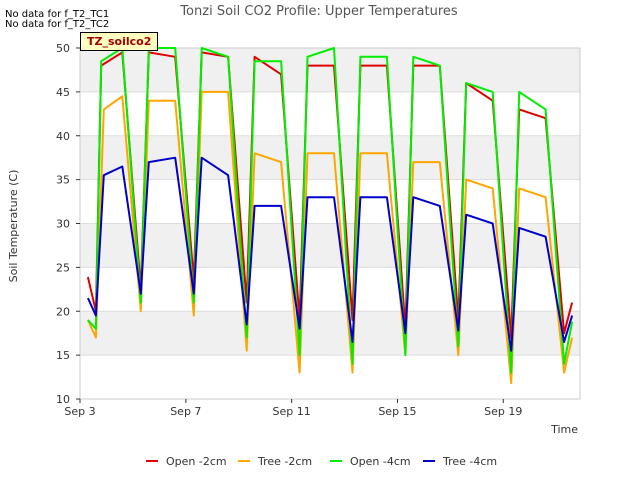  Describe the element at coordinates (63, 92) in the screenshot. I see `y-tick-label: 45` at that location.